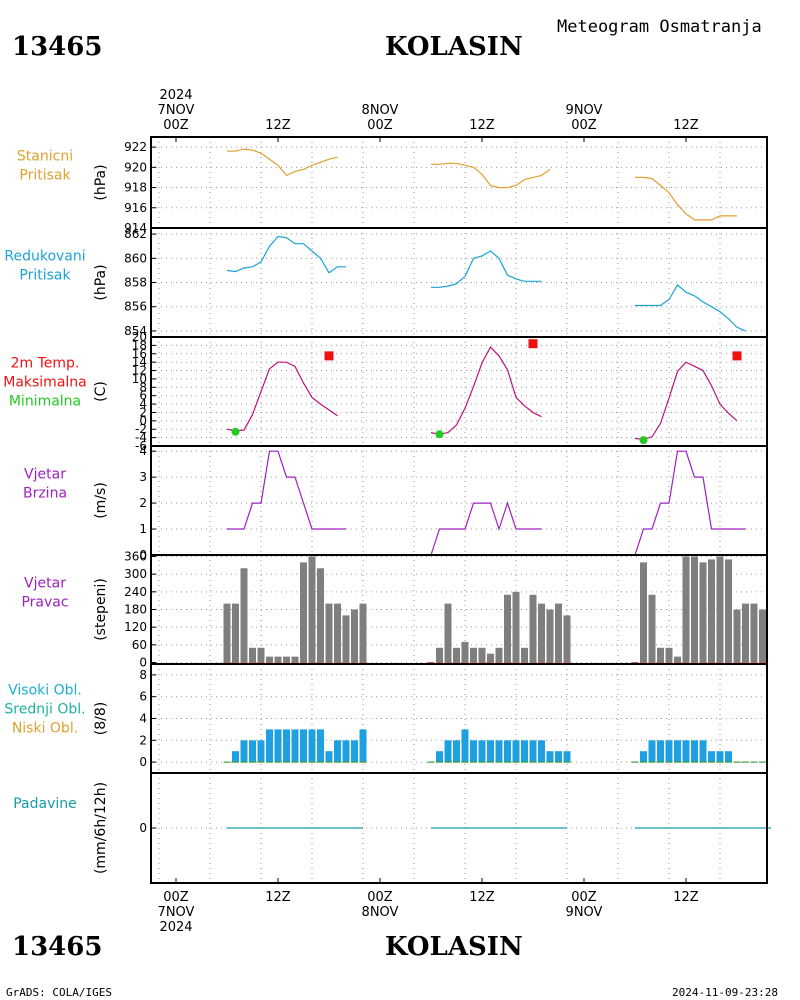 The height and width of the screenshot is (1000, 800). Describe the element at coordinates (139, 345) in the screenshot. I see `y-tick-label: 18` at that location.